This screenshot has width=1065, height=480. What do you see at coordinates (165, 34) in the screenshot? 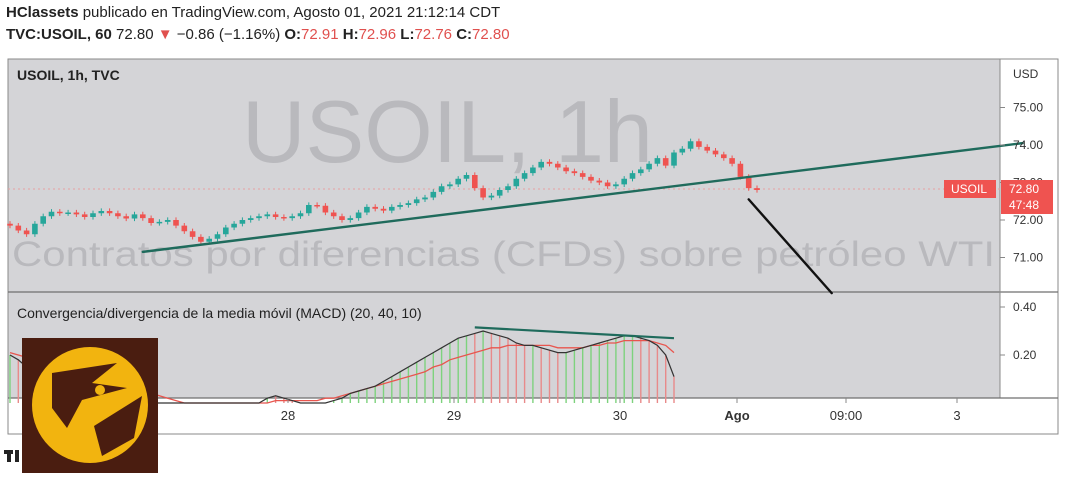
I see `down-arrow-icon: ▼` at bounding box center [165, 34].